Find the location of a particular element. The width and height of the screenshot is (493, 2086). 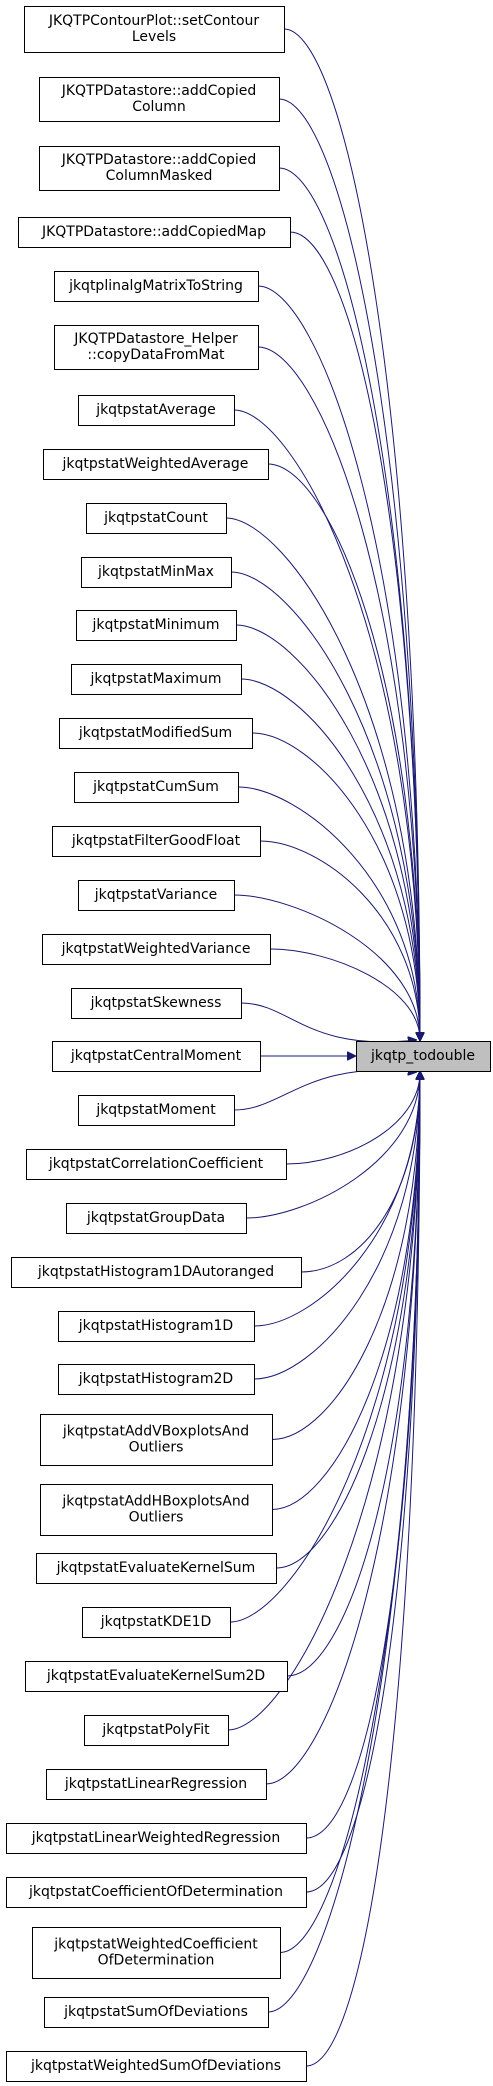

caller-node: jkqtpstatHistogram2D is located at coordinates (156, 1379).